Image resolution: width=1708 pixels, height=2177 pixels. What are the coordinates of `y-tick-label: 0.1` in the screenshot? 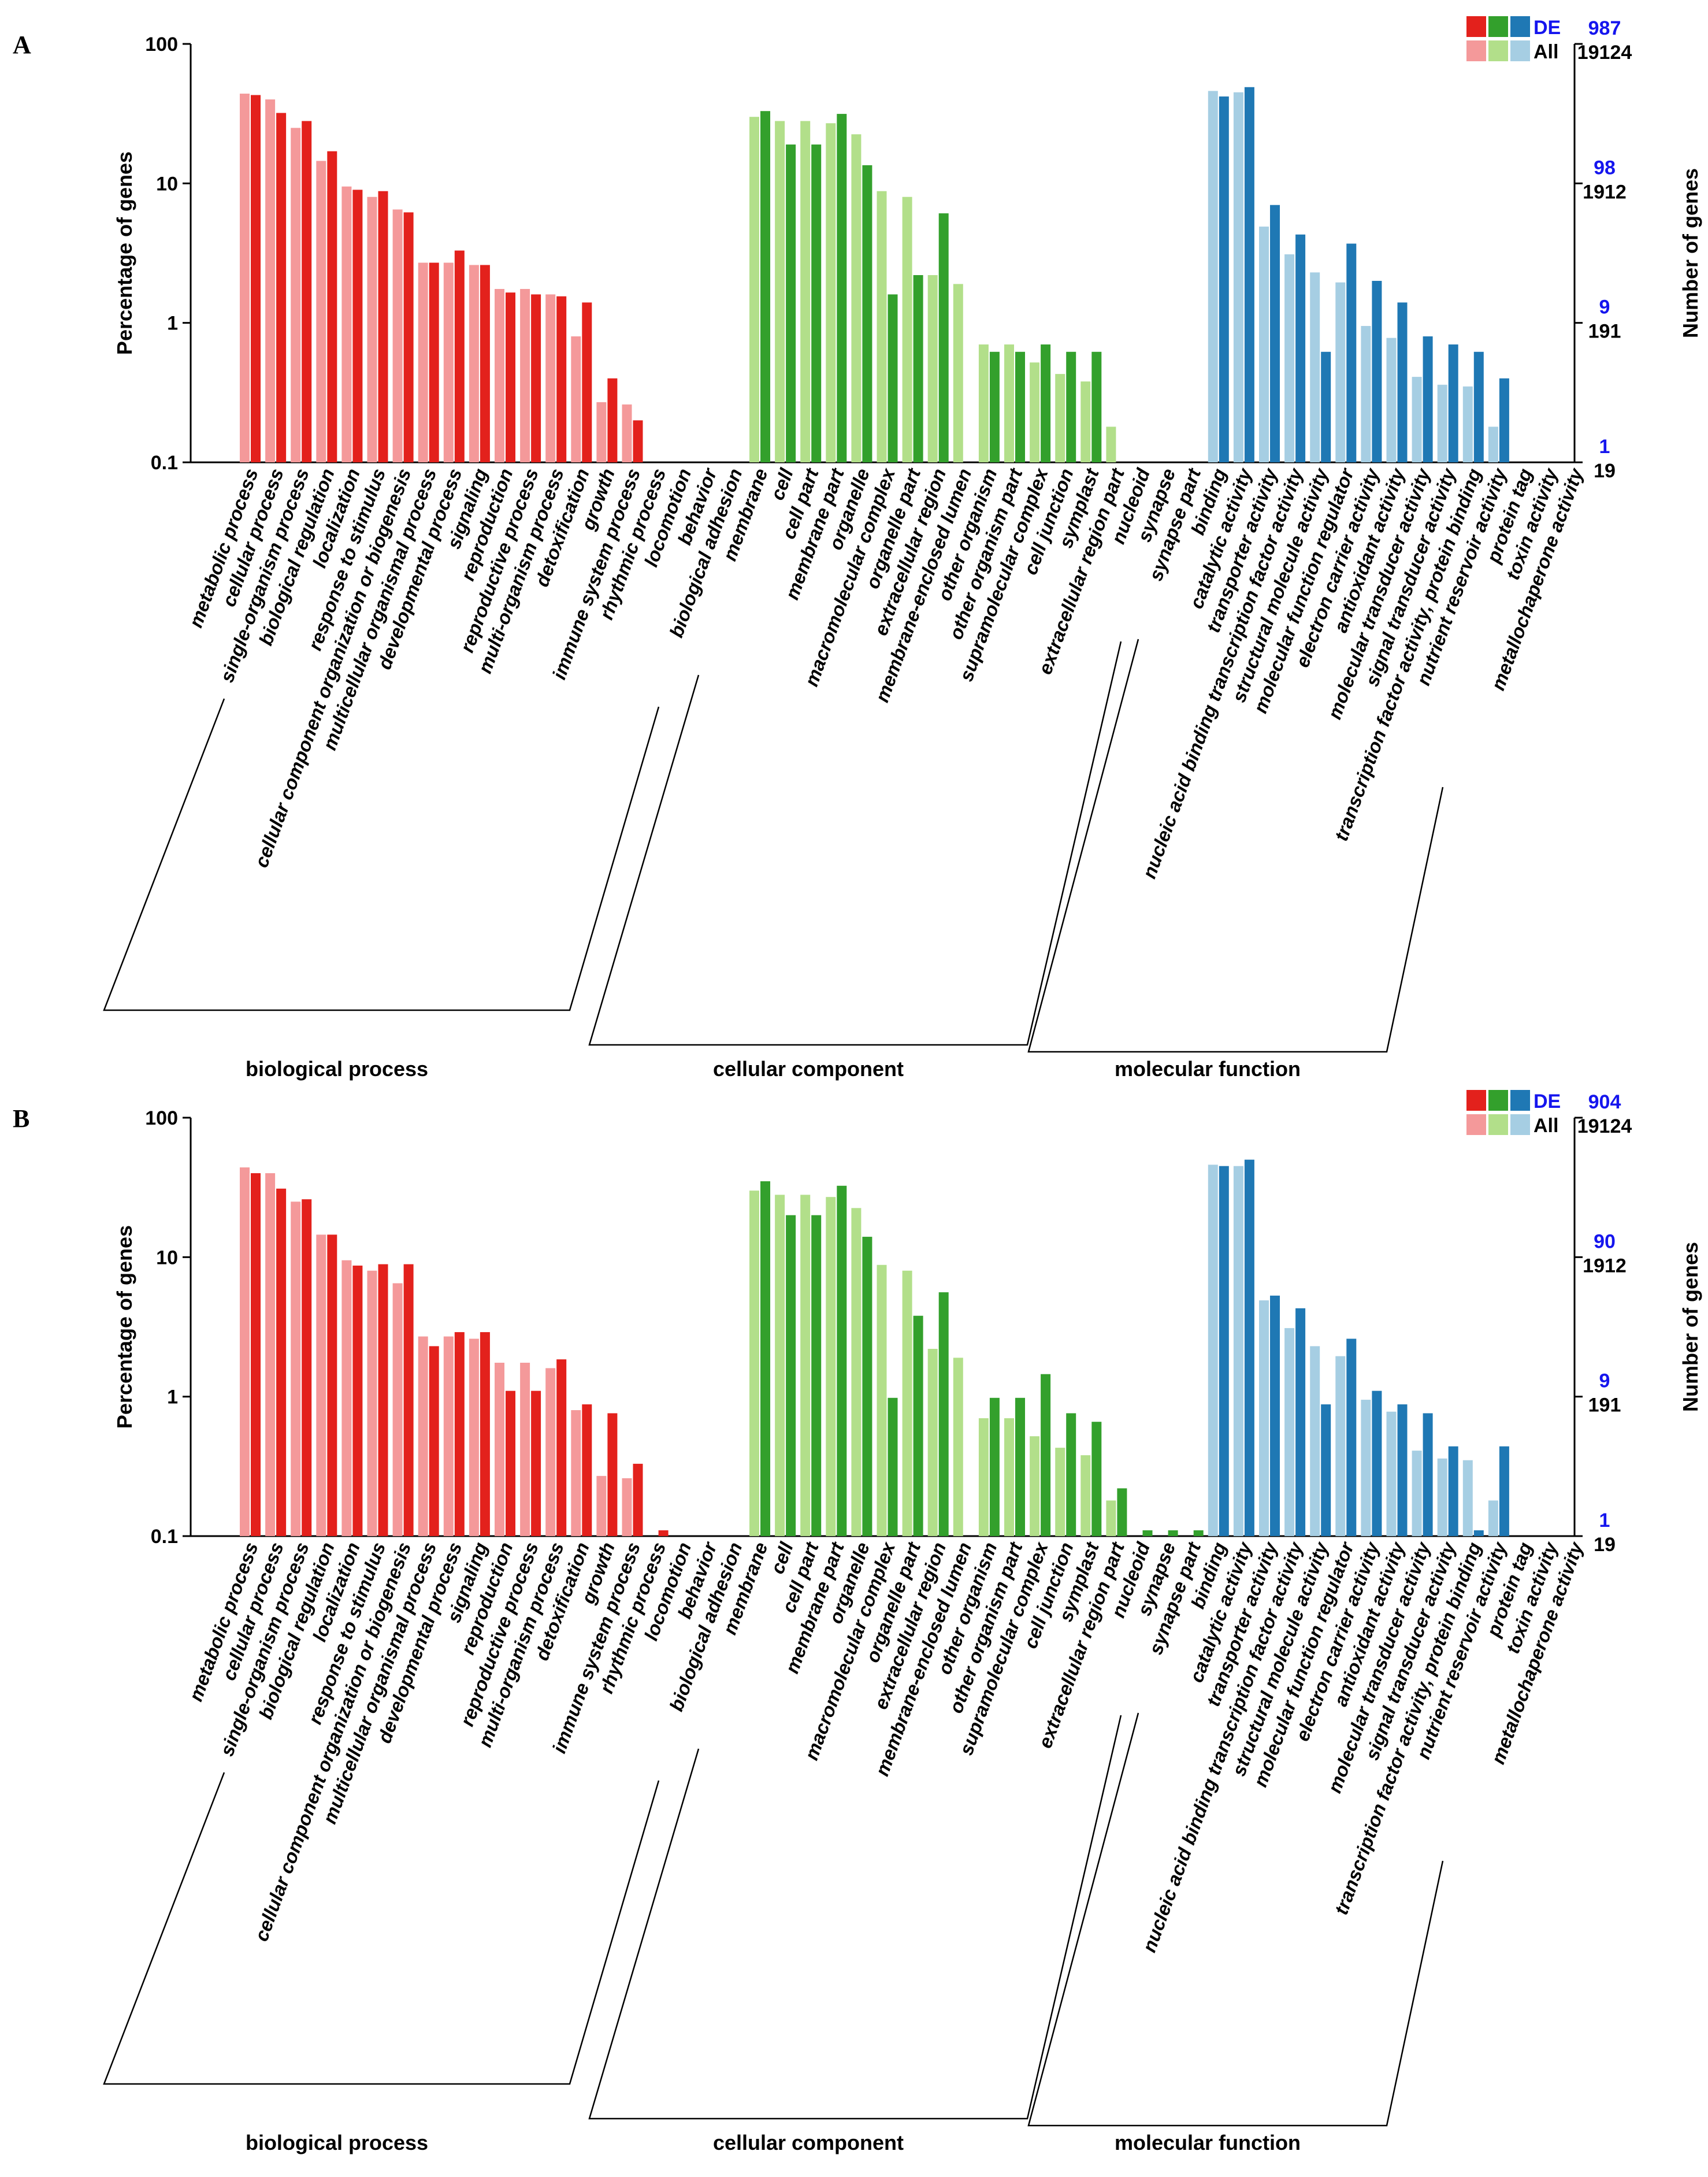 It's located at (164, 463).